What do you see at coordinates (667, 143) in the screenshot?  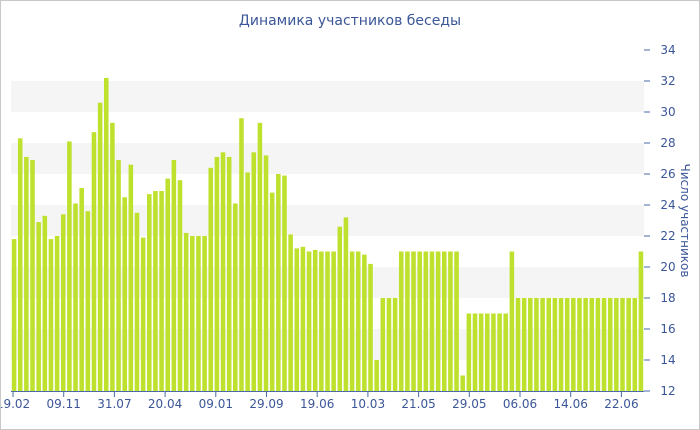 I see `y-tick-label: 28` at bounding box center [667, 143].